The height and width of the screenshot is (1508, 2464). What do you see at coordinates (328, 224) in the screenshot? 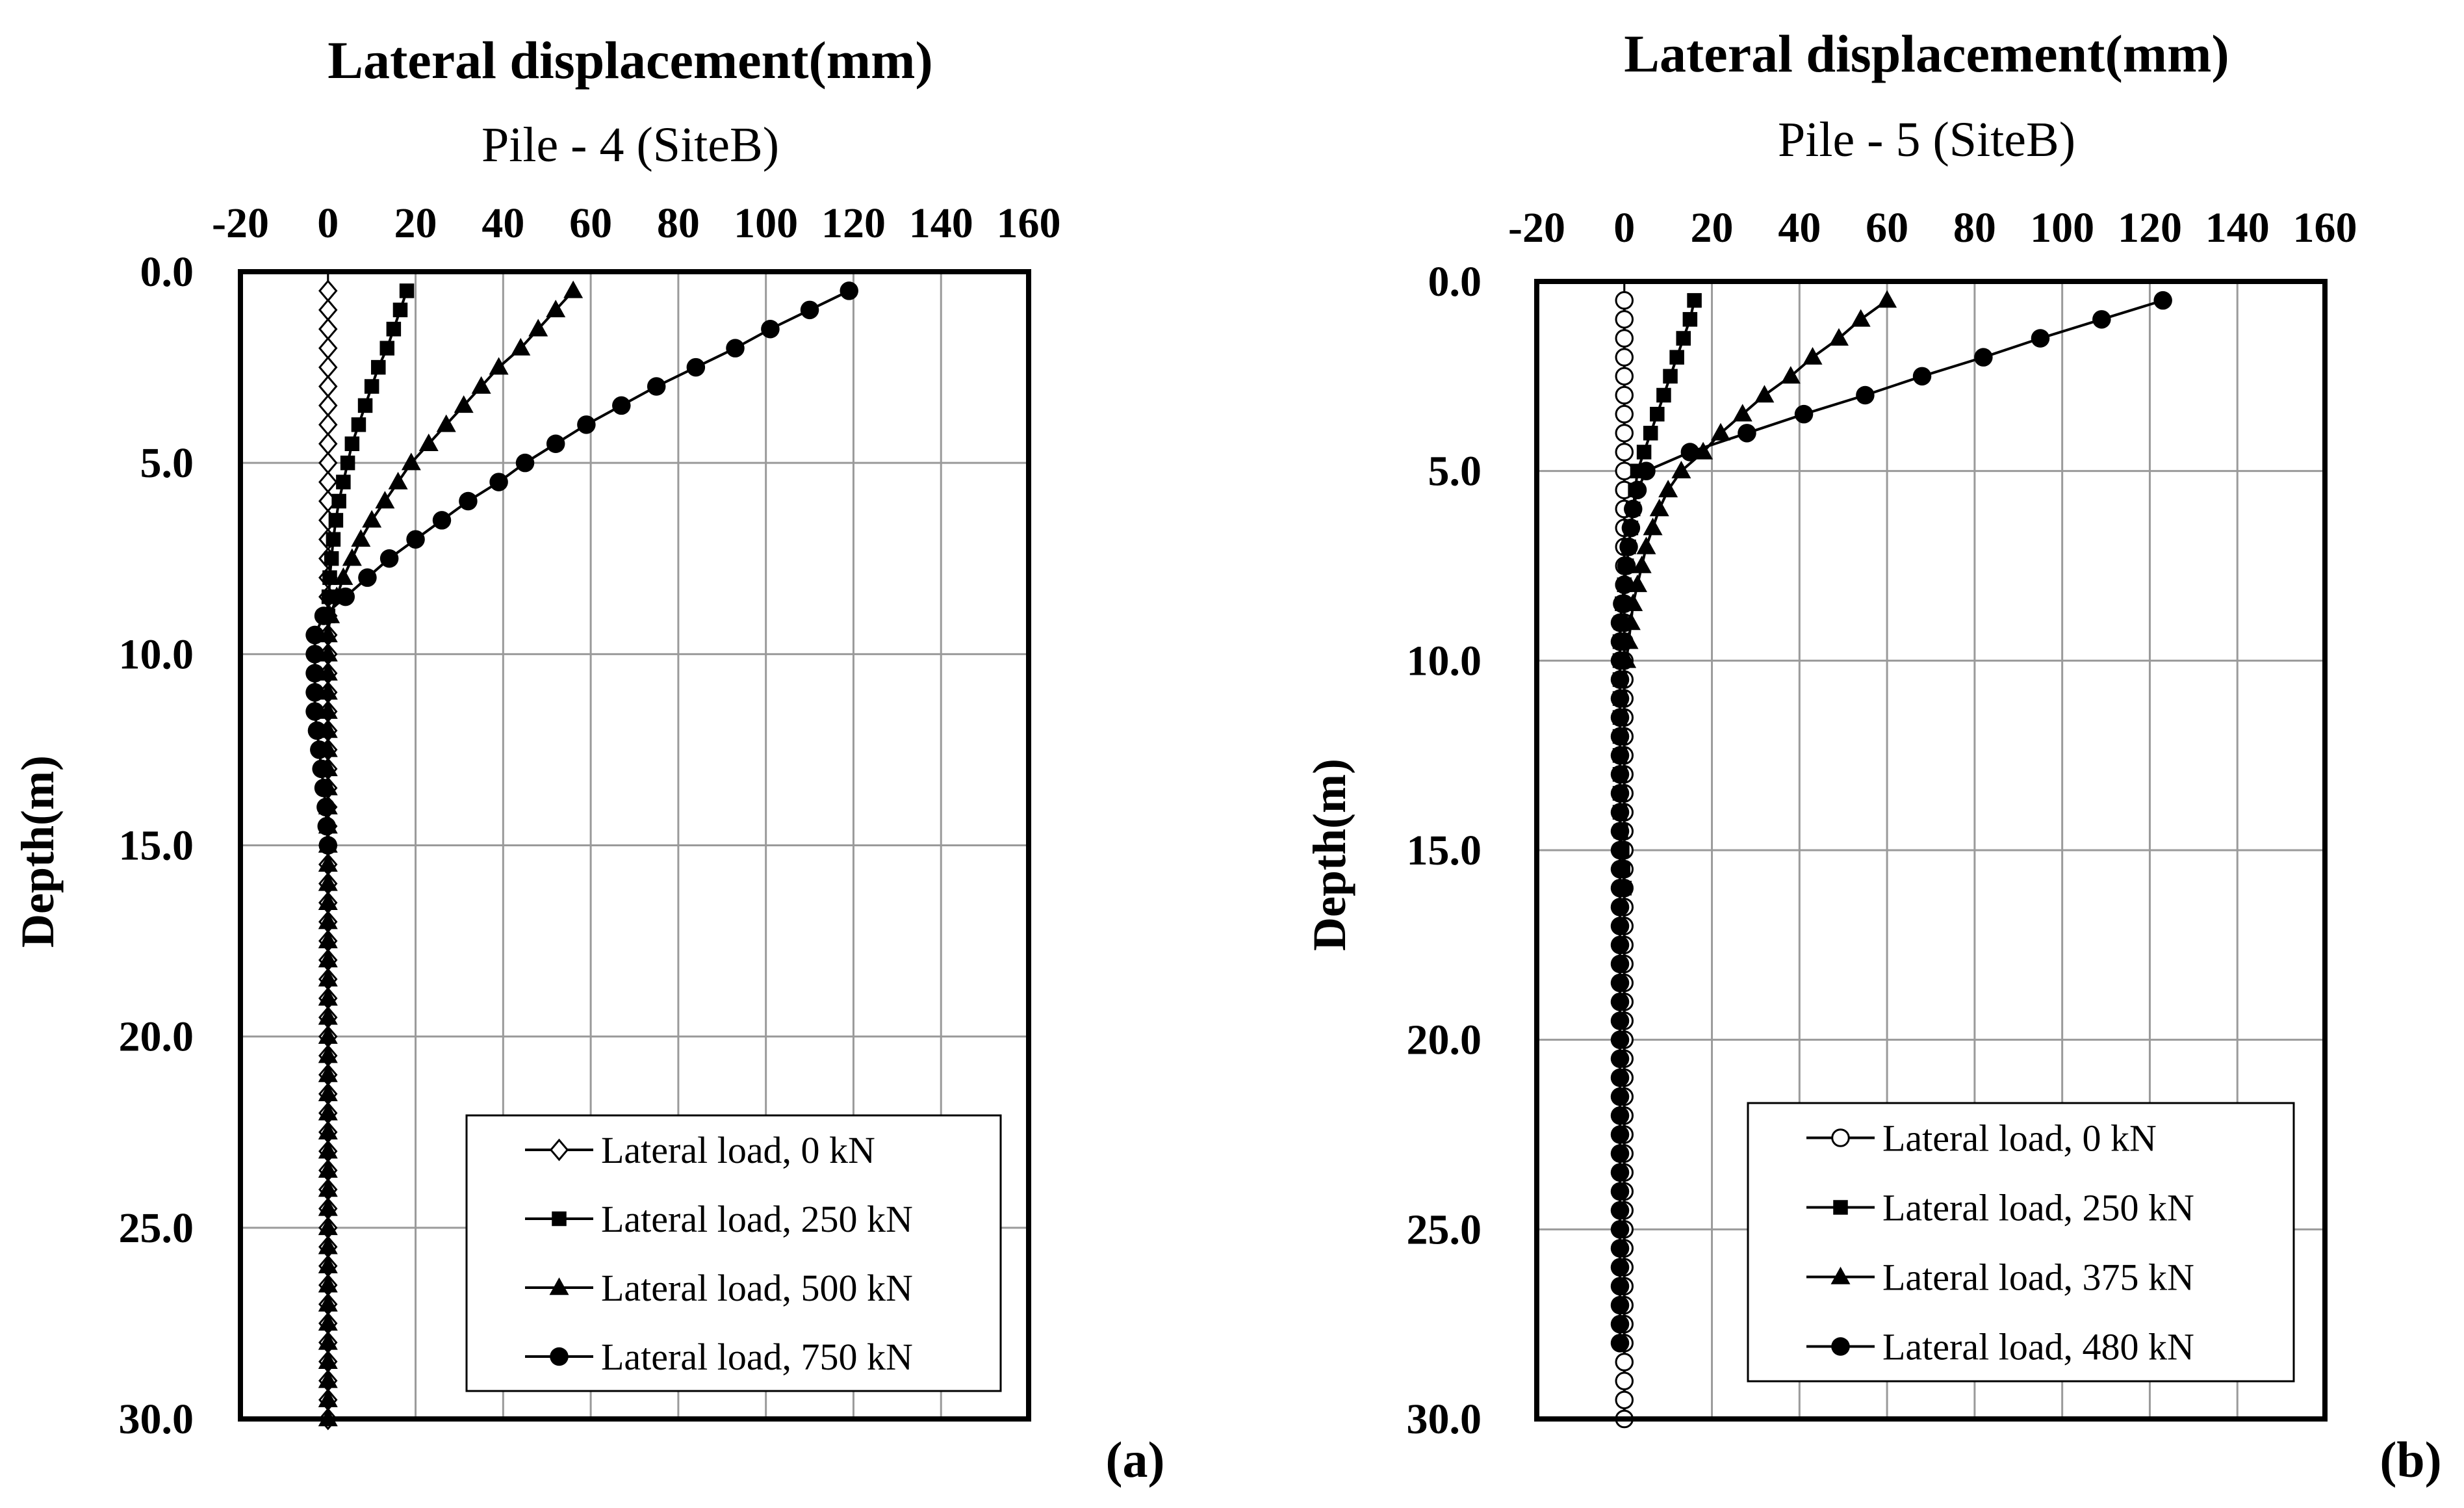
I see `x-tick-label: 0` at bounding box center [328, 224].